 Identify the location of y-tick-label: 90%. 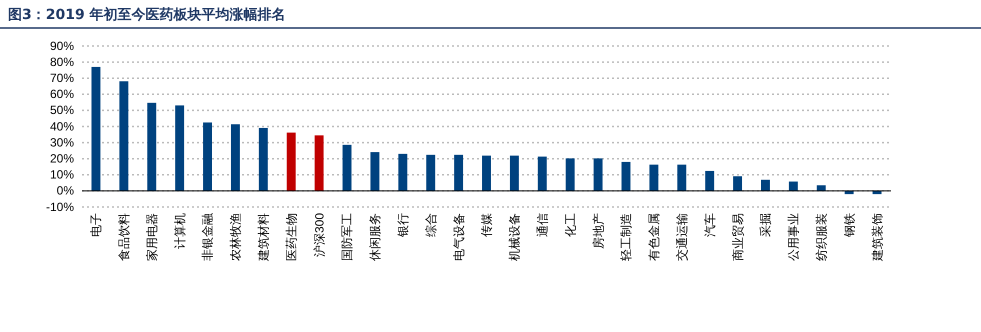
(62, 45).